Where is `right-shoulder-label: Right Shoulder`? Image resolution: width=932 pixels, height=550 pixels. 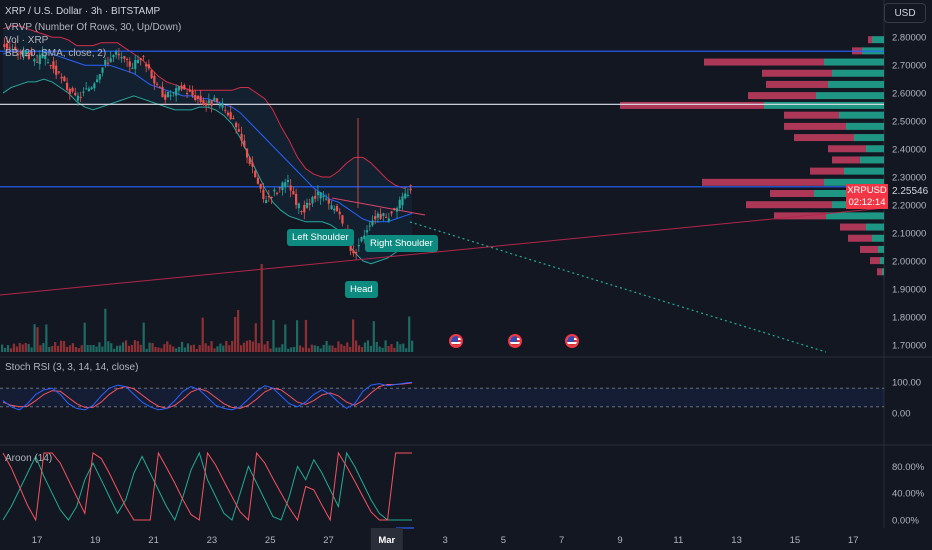
right-shoulder-label: Right Shoulder is located at coordinates (401, 243).